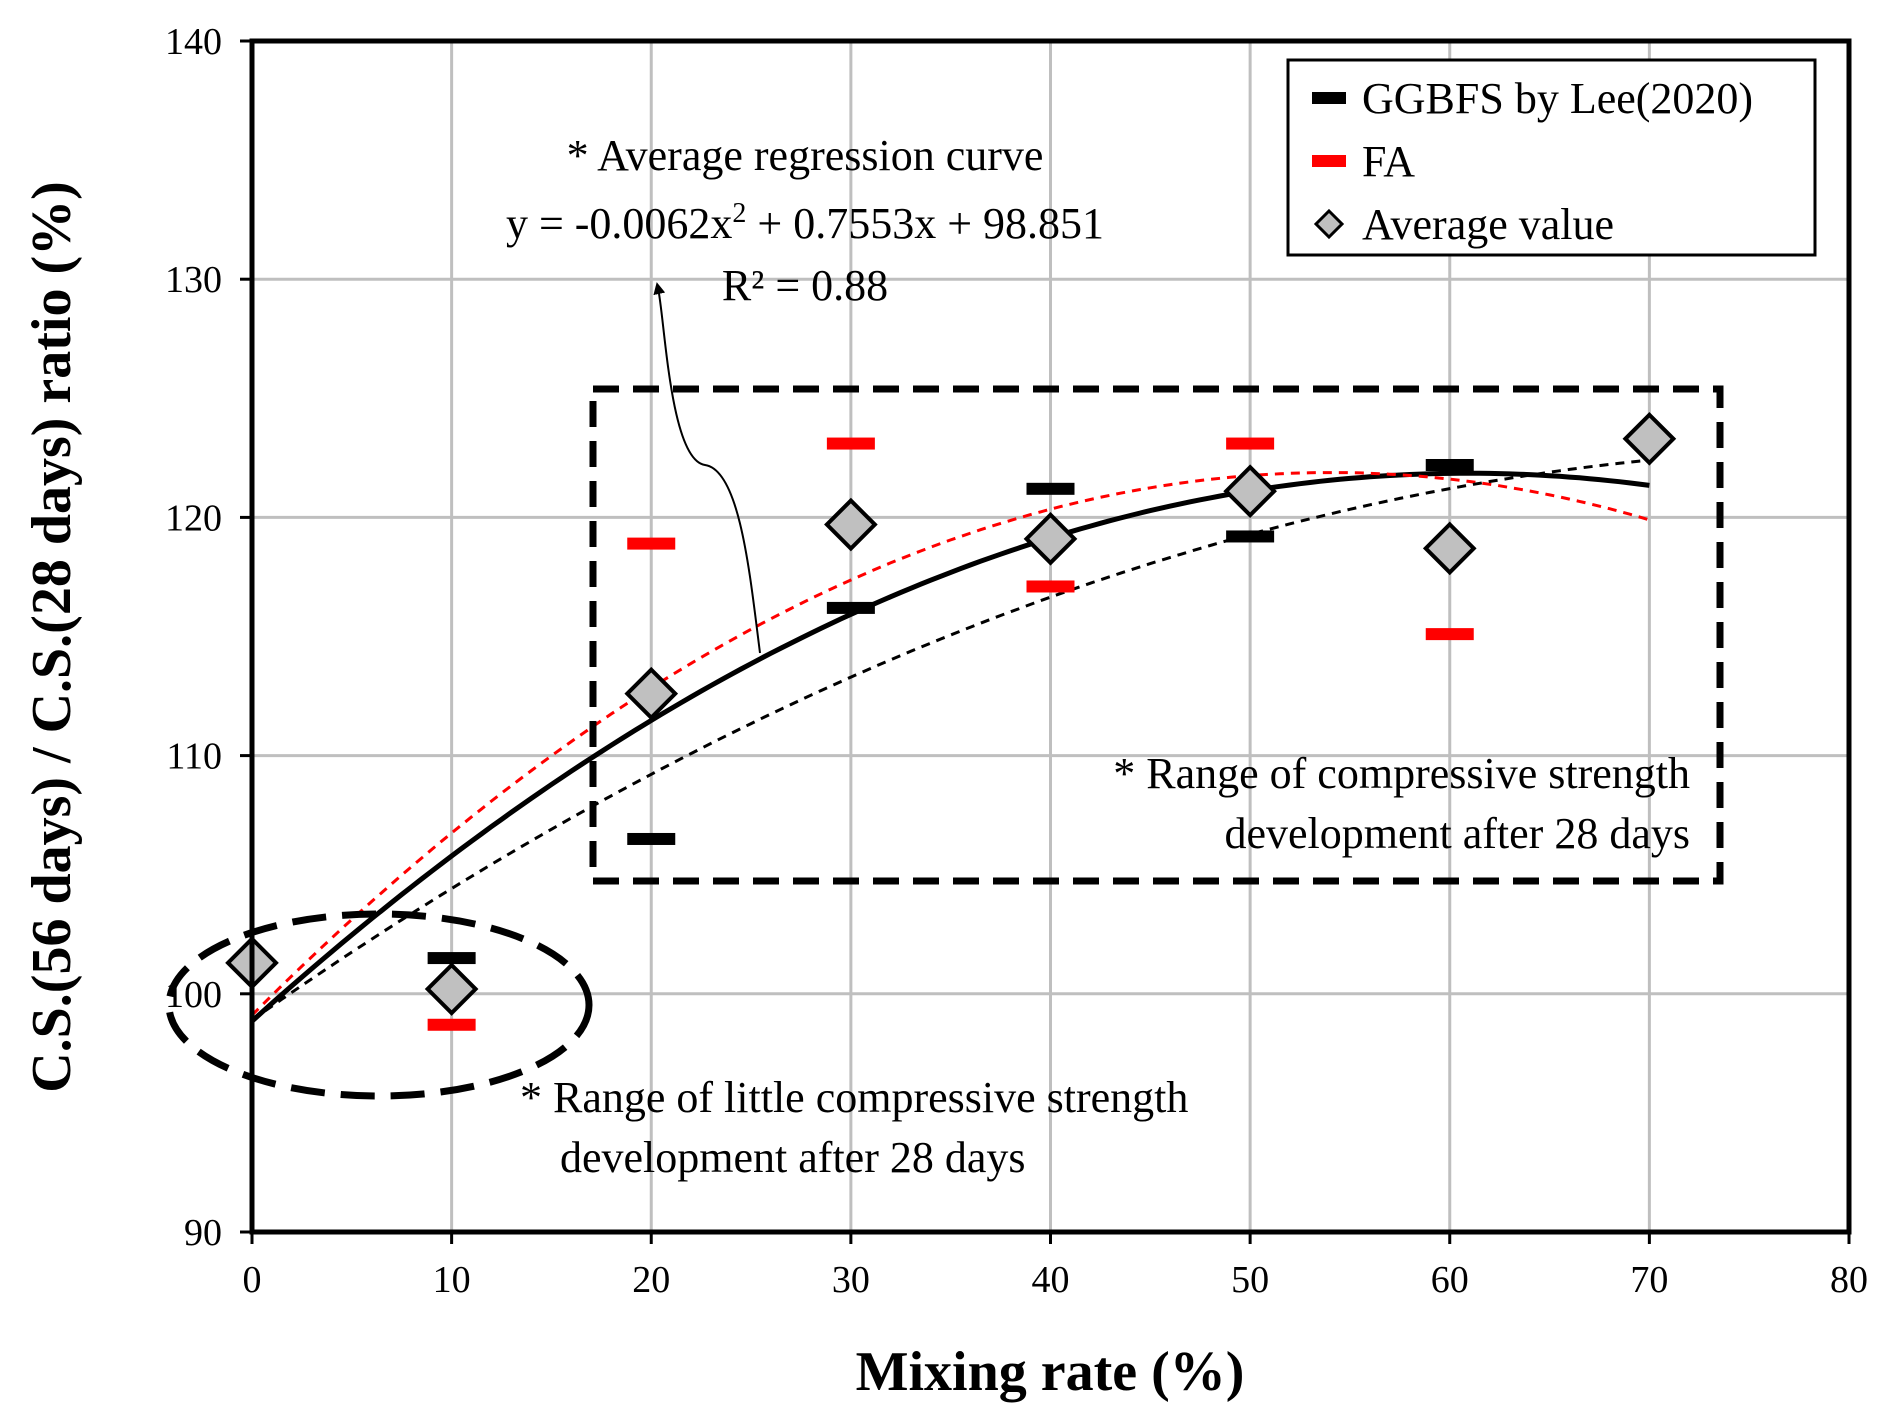 The width and height of the screenshot is (1889, 1427). Describe the element at coordinates (1450, 1280) in the screenshot. I see `x-tick-label: 60` at that location.